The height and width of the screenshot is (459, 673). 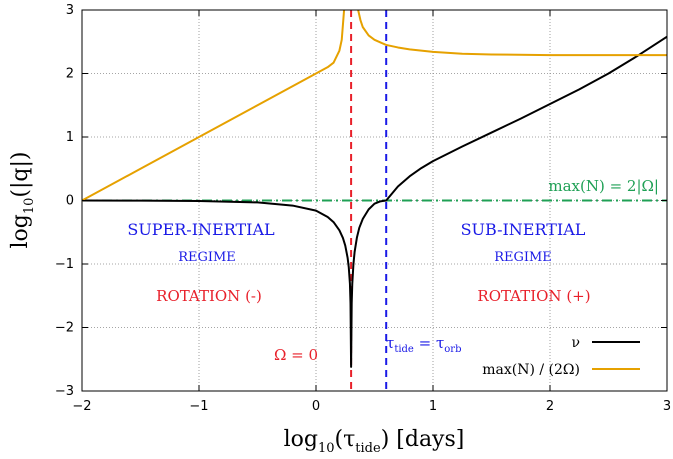 I want to click on left-regime-line1-text: SUPER-INERTIAL, so click(x=201, y=229).